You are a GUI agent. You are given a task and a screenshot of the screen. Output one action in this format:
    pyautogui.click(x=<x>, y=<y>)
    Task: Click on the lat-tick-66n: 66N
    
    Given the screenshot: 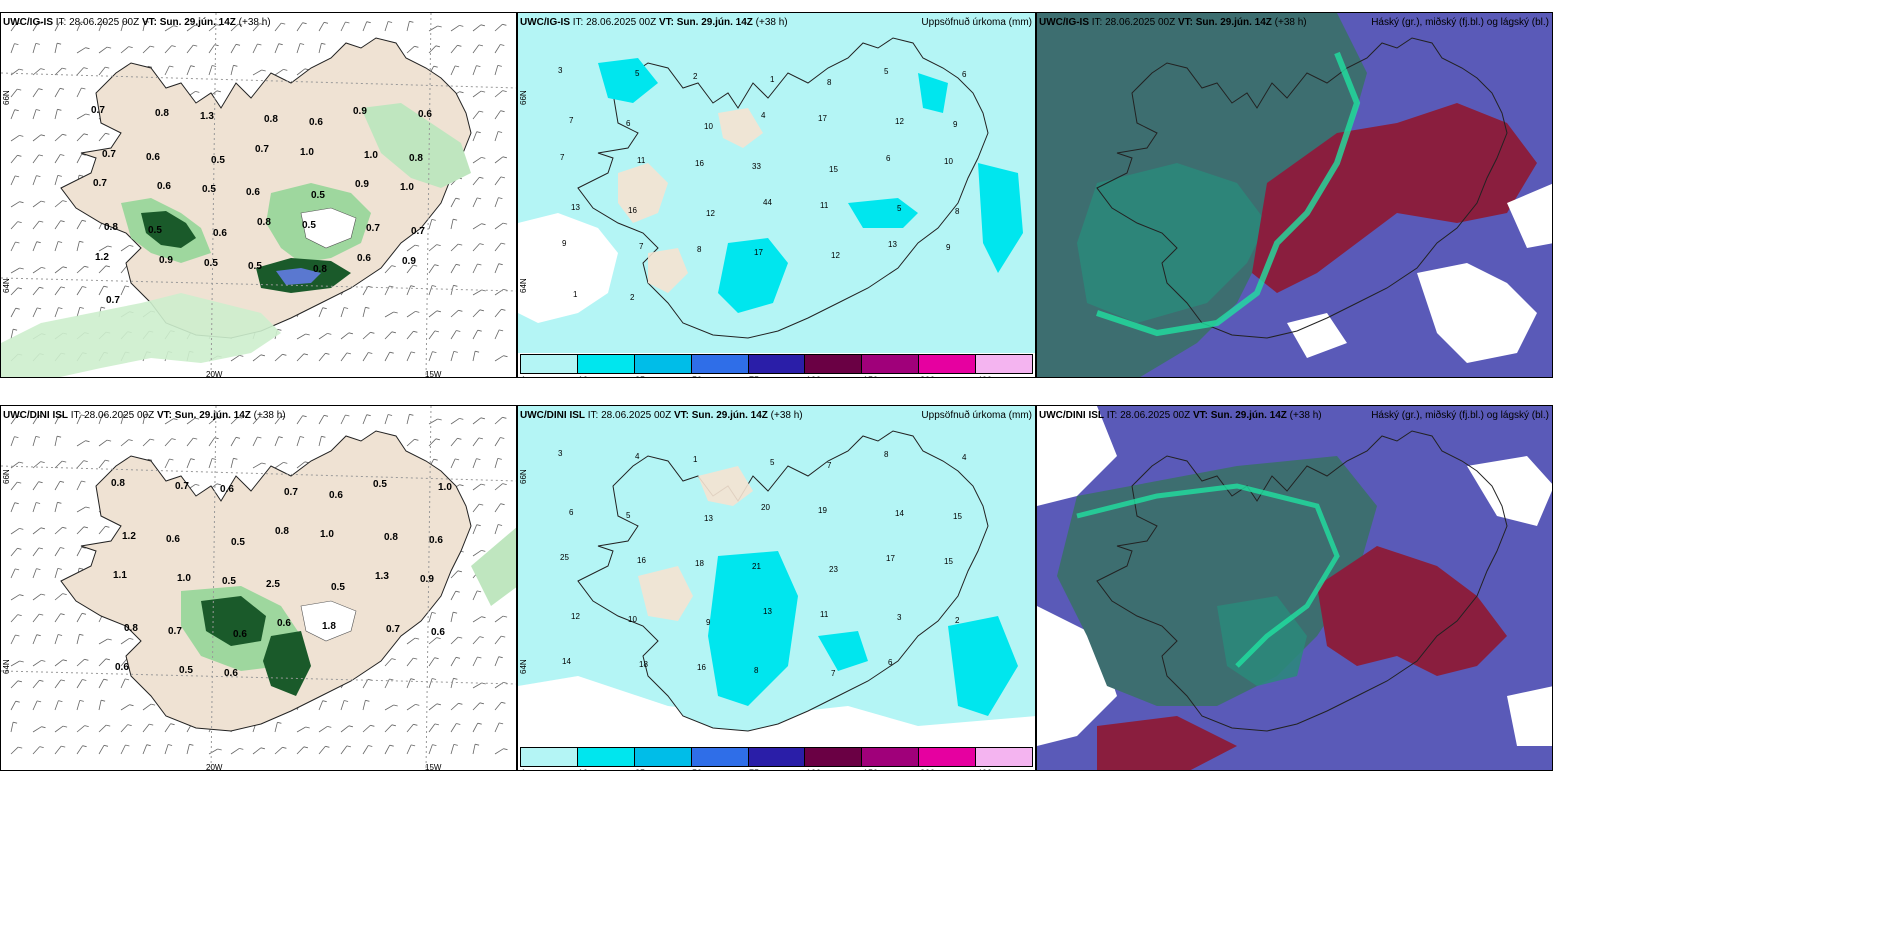 What is the action you would take?
    pyautogui.click(x=523, y=97)
    